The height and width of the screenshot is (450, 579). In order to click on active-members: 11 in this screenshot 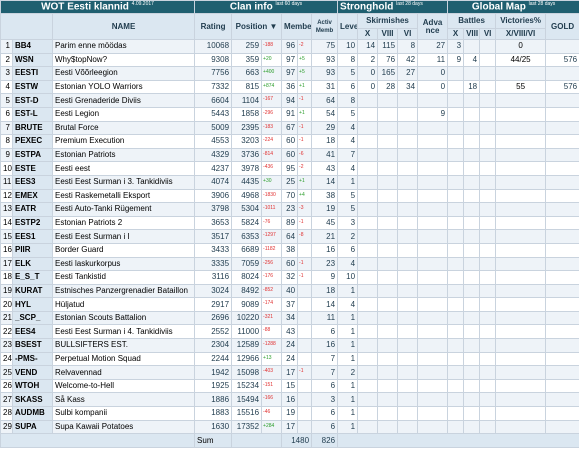, I will do `click(325, 318)`.